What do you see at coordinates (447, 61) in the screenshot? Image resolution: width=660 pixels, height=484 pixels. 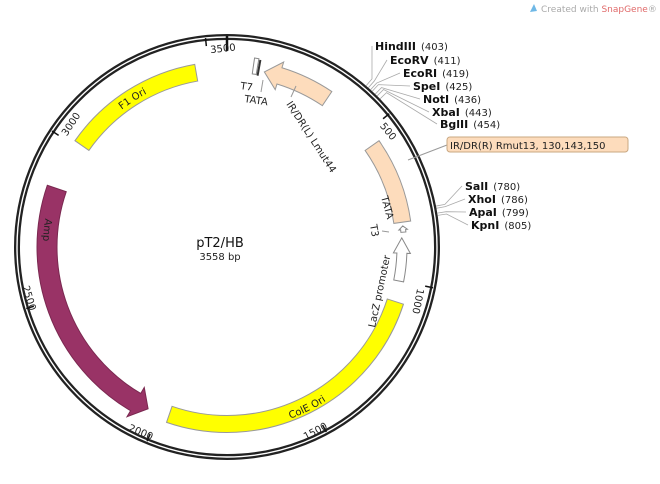 I see `site-position: (411)` at bounding box center [447, 61].